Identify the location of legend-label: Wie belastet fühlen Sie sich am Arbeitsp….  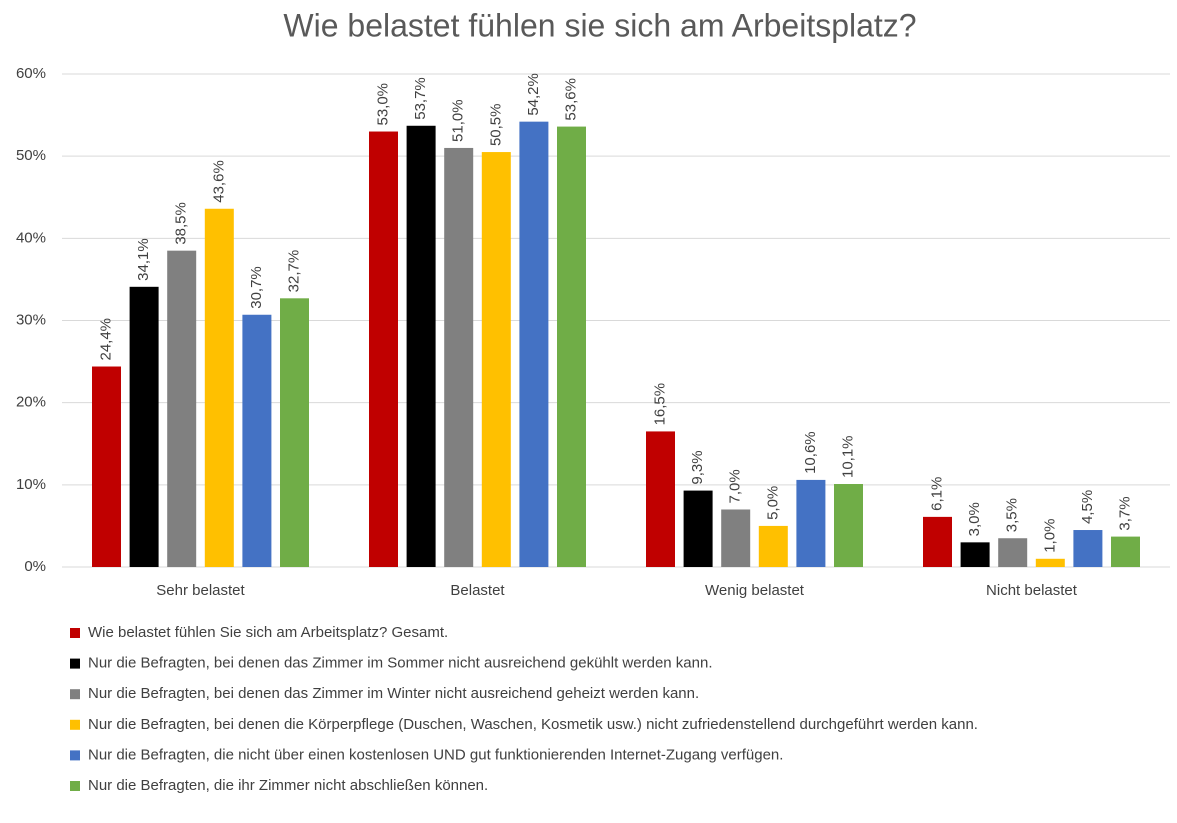
(268, 632).